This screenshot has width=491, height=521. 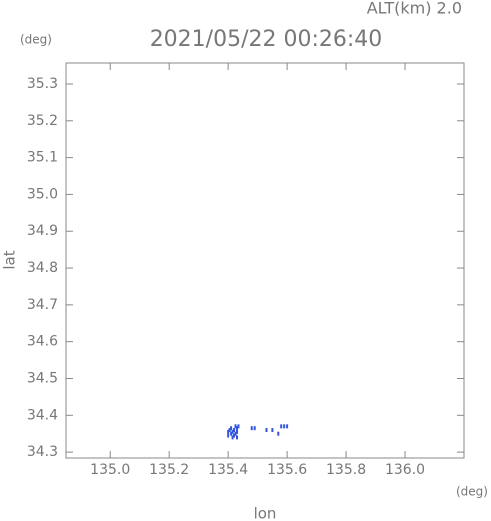 What do you see at coordinates (346, 470) in the screenshot?
I see `x-tick-label: 135.8` at bounding box center [346, 470].